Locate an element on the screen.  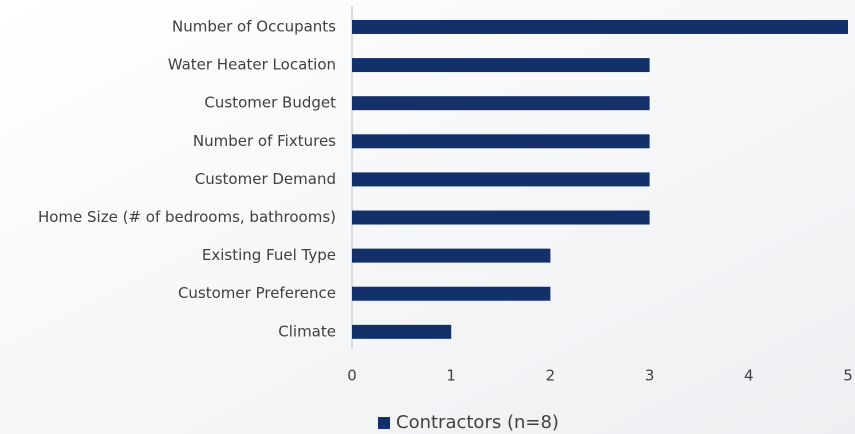
y-tick-label: Number of Fixtures is located at coordinates (264, 141).